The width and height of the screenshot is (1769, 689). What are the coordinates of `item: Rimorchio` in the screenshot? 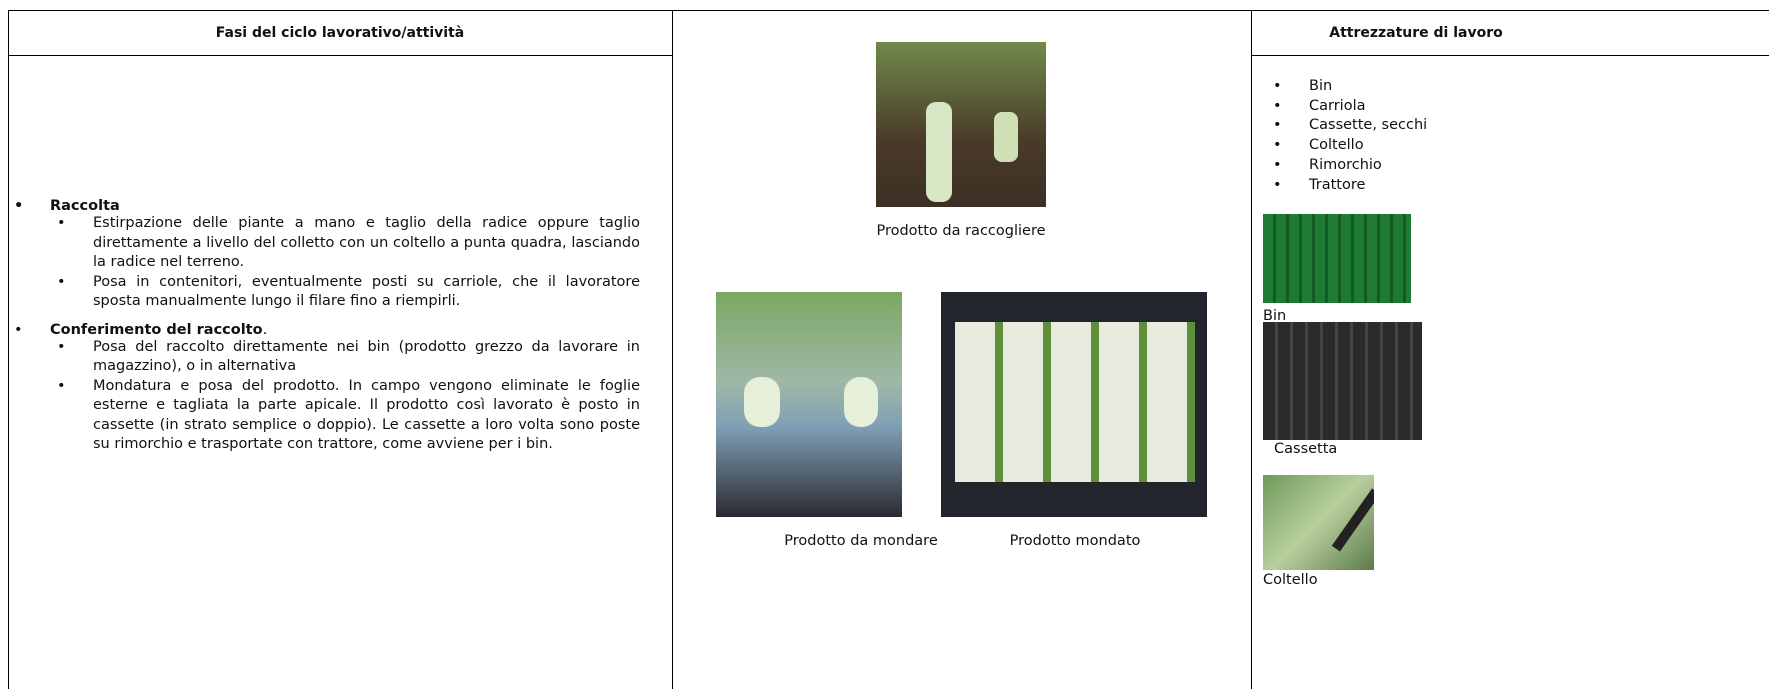 It's located at (1350, 166).